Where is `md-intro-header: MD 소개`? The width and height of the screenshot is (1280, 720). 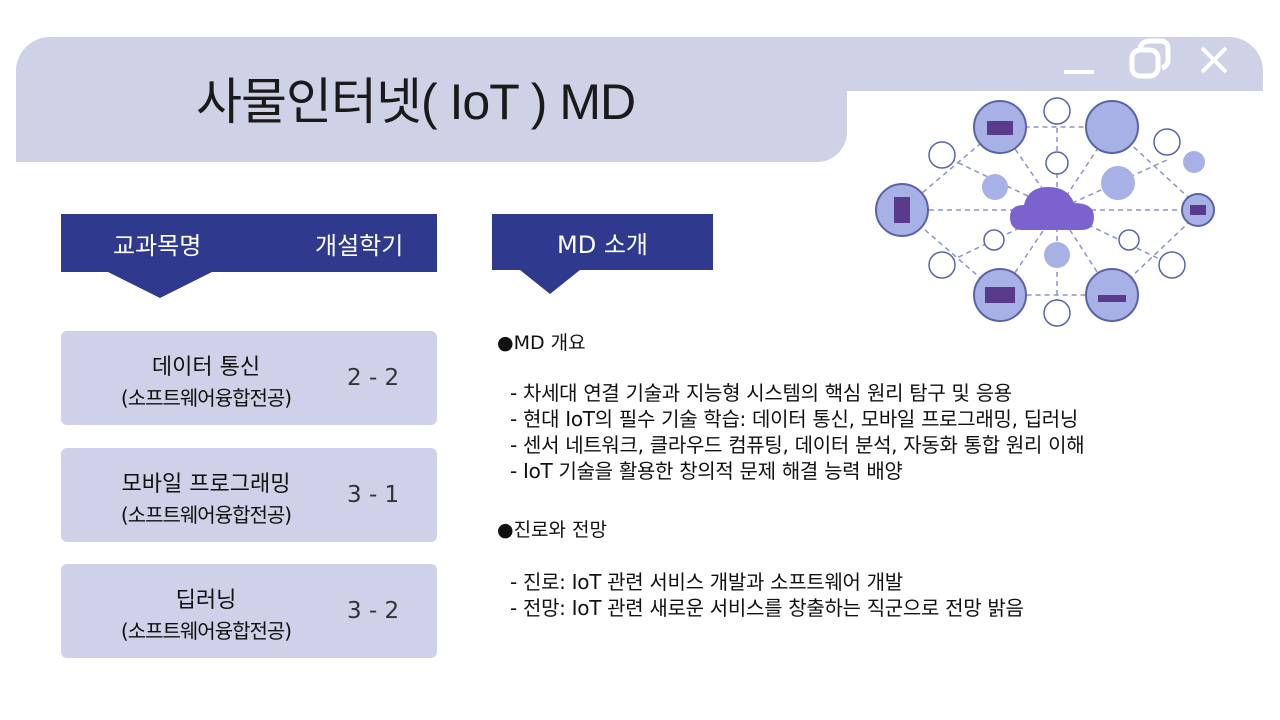 md-intro-header: MD 소개 is located at coordinates (602, 242).